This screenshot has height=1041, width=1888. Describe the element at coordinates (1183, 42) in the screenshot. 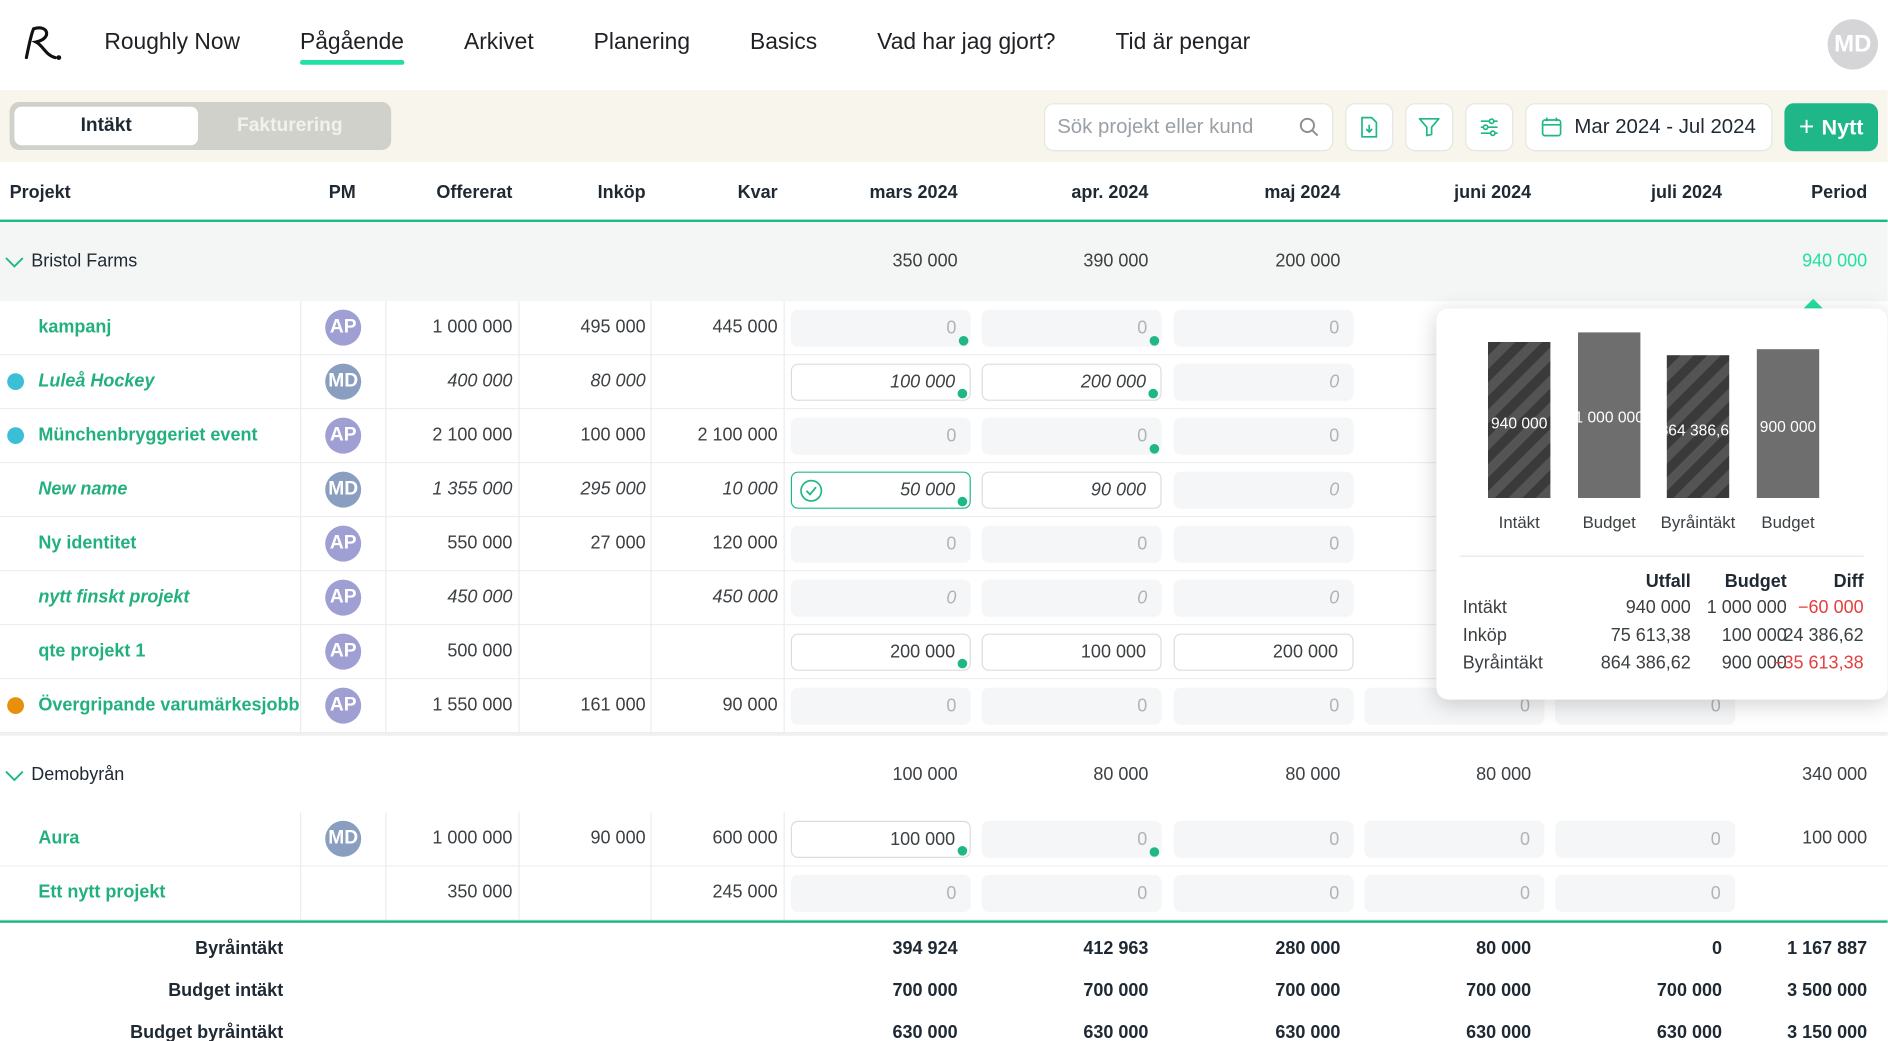

I see `nav-item: Tid är pengar` at that location.